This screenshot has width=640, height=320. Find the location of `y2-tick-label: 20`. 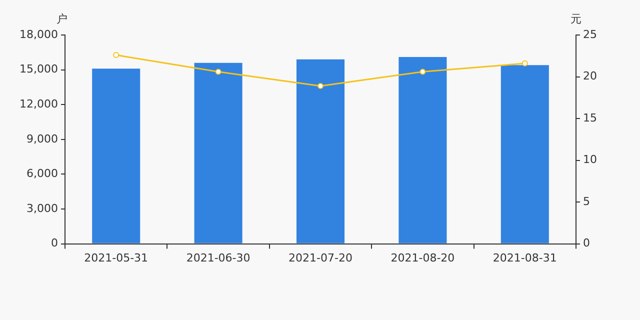

y2-tick-label: 20 is located at coordinates (590, 76).